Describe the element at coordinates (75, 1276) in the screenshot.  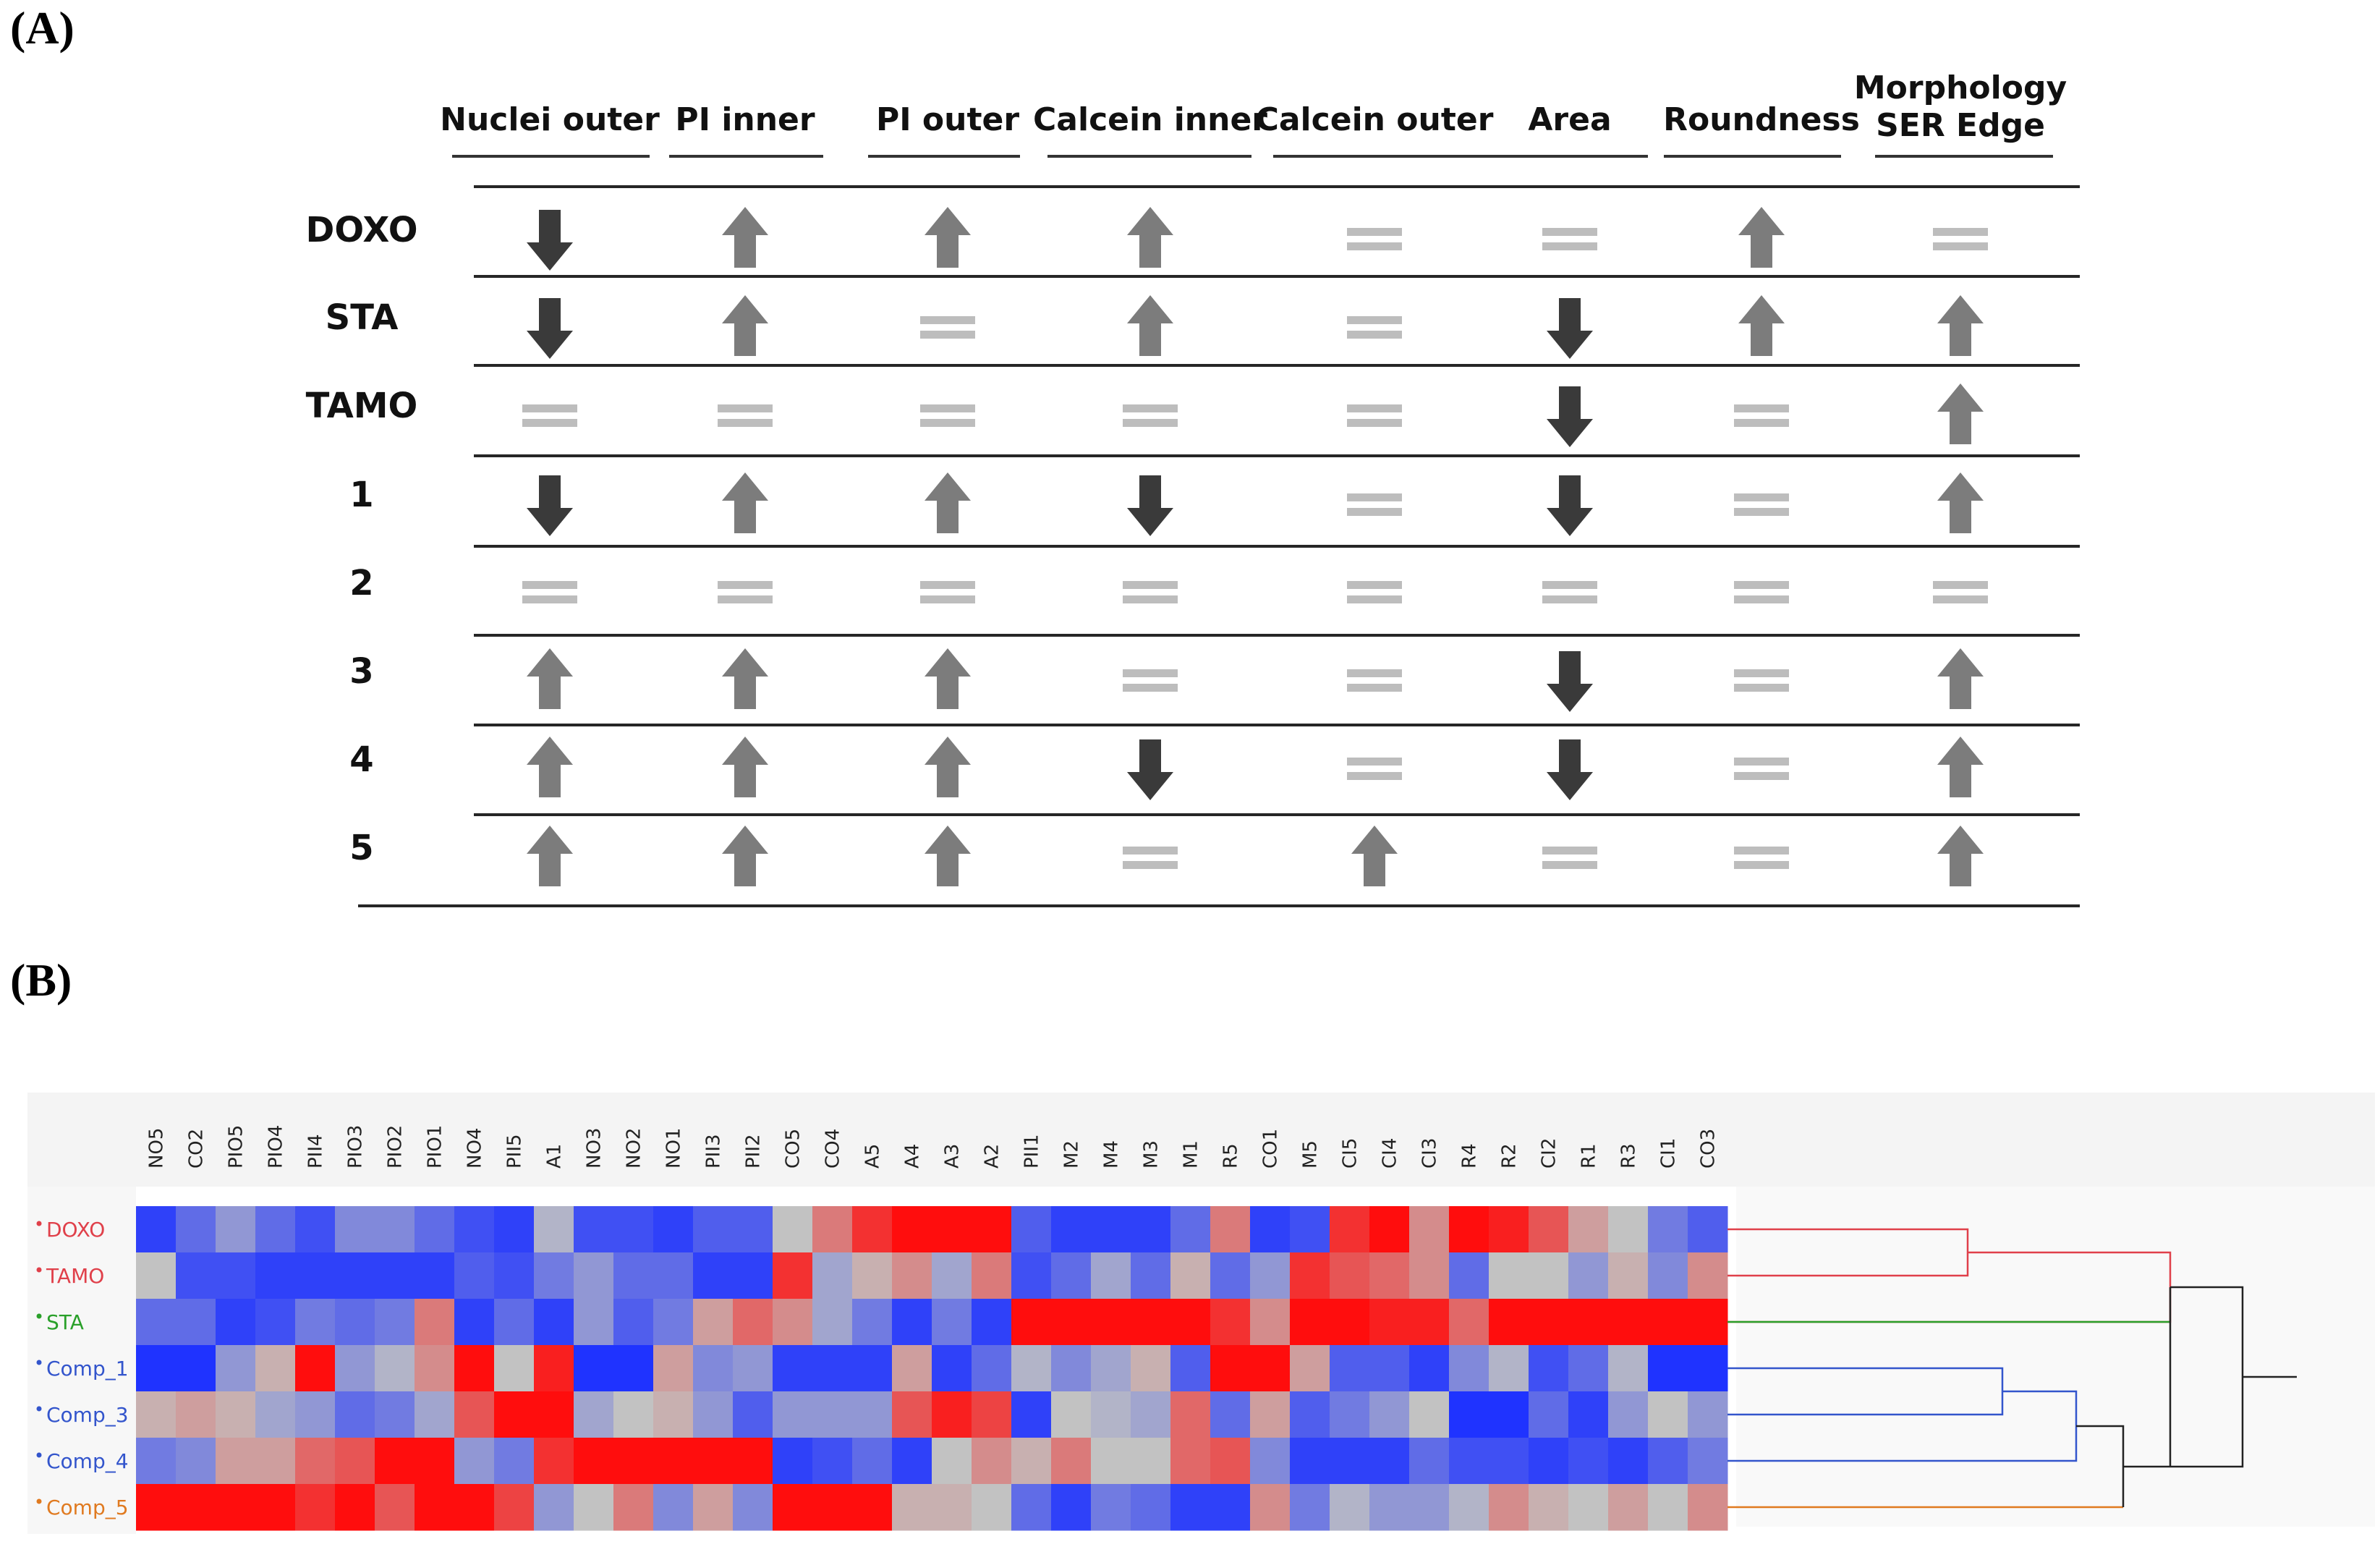
I see `row-tick-label: TAMO` at that location.